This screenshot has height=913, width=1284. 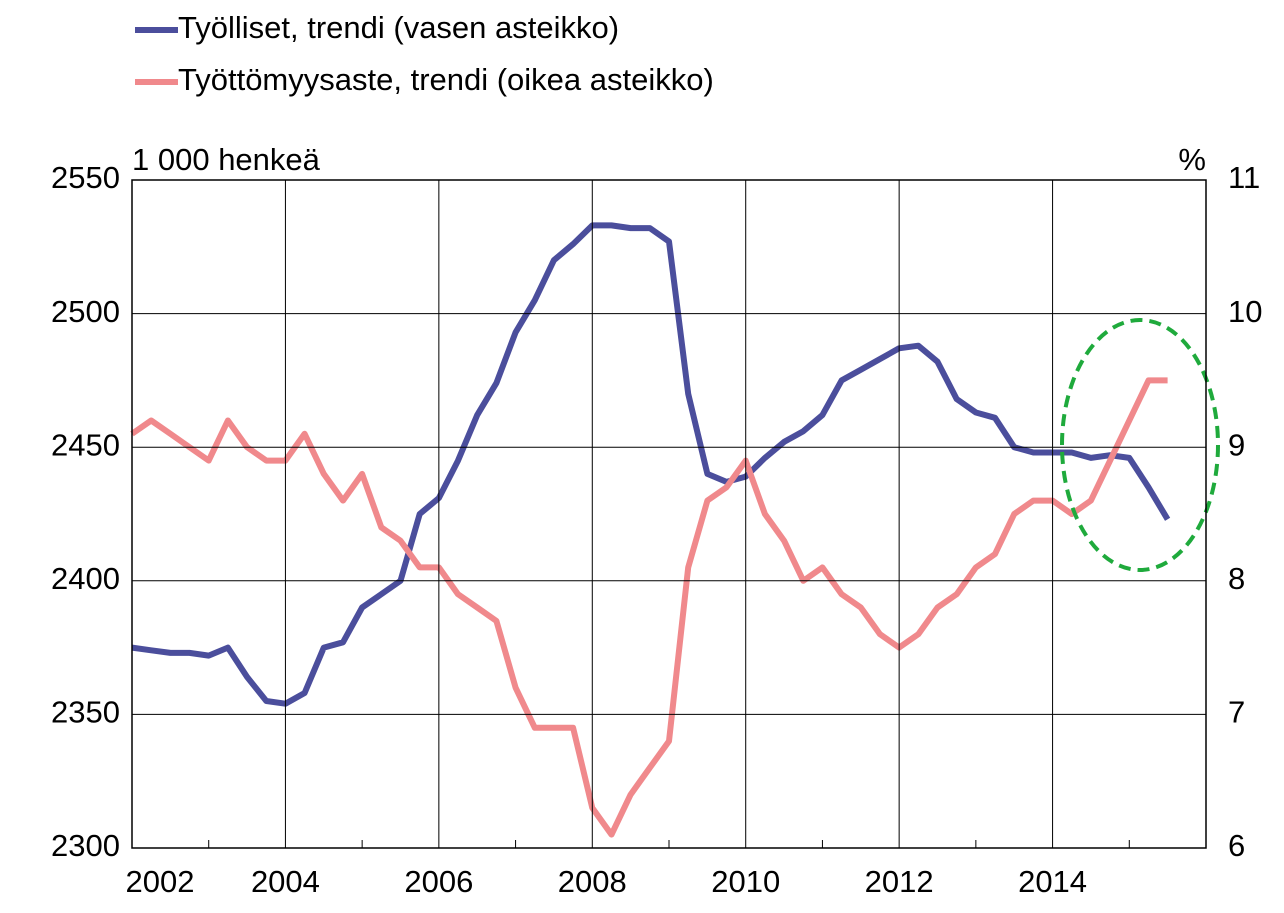 What do you see at coordinates (1236, 845) in the screenshot?
I see `y2-tick-label: 6` at bounding box center [1236, 845].